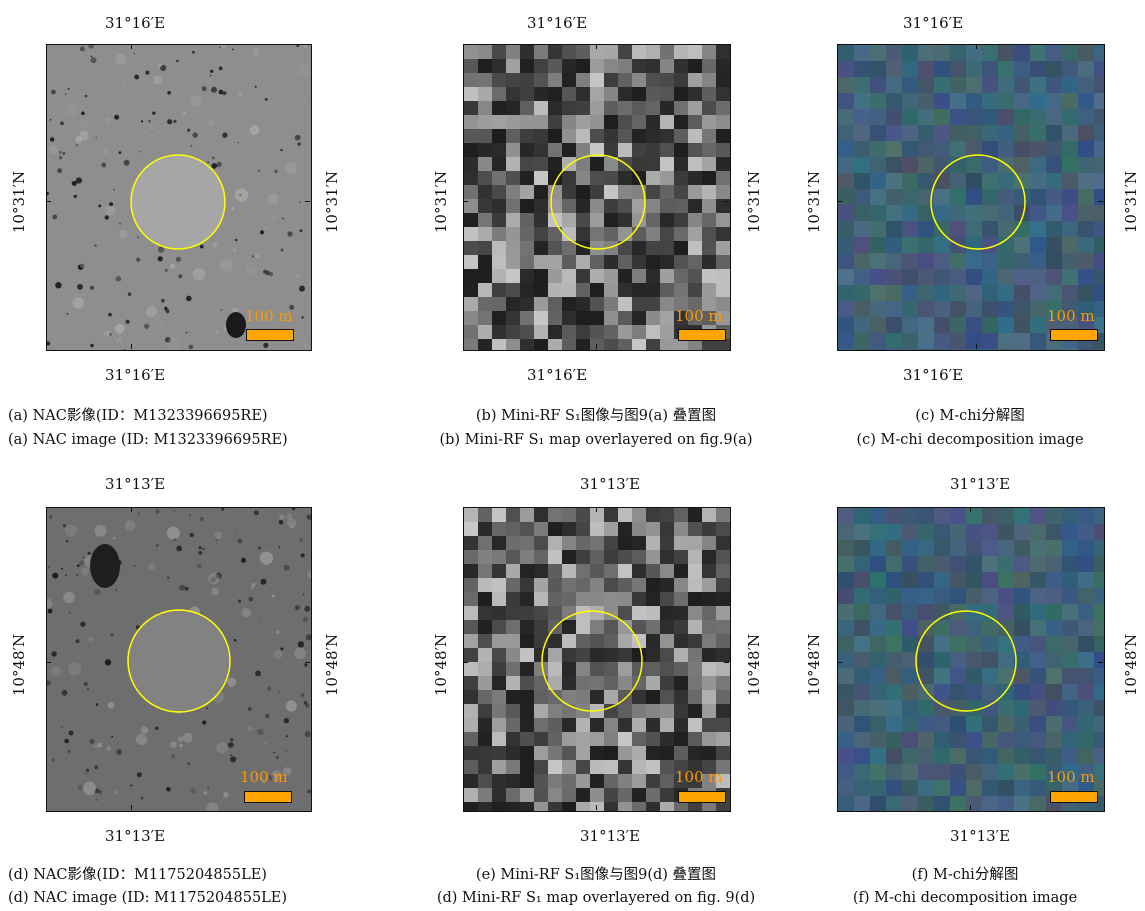 Image resolution: width=1145 pixels, height=911 pixels. I want to click on bottom-longitude-label: 31°13′E, so click(610, 836).